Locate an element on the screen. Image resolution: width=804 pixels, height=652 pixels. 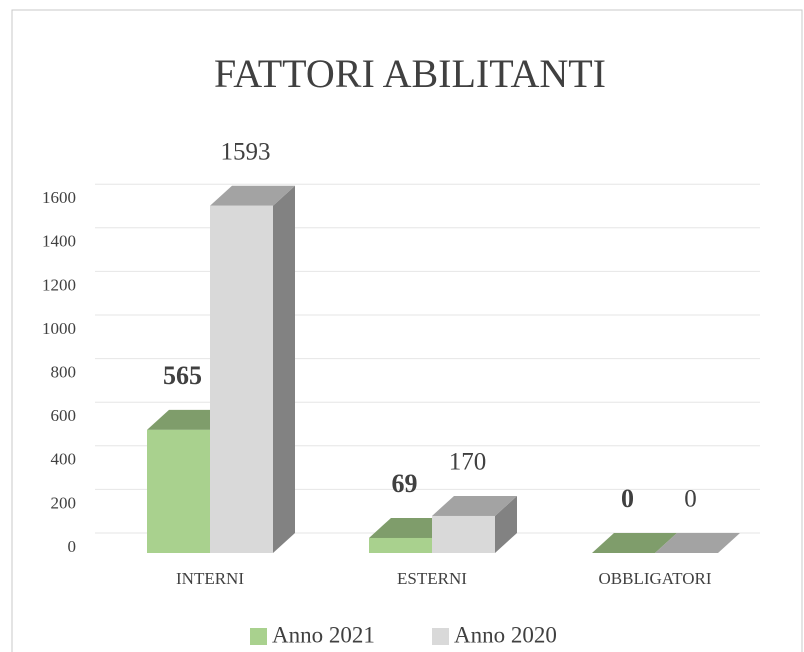
y-tick-label: 200 is located at coordinates (64, 502).